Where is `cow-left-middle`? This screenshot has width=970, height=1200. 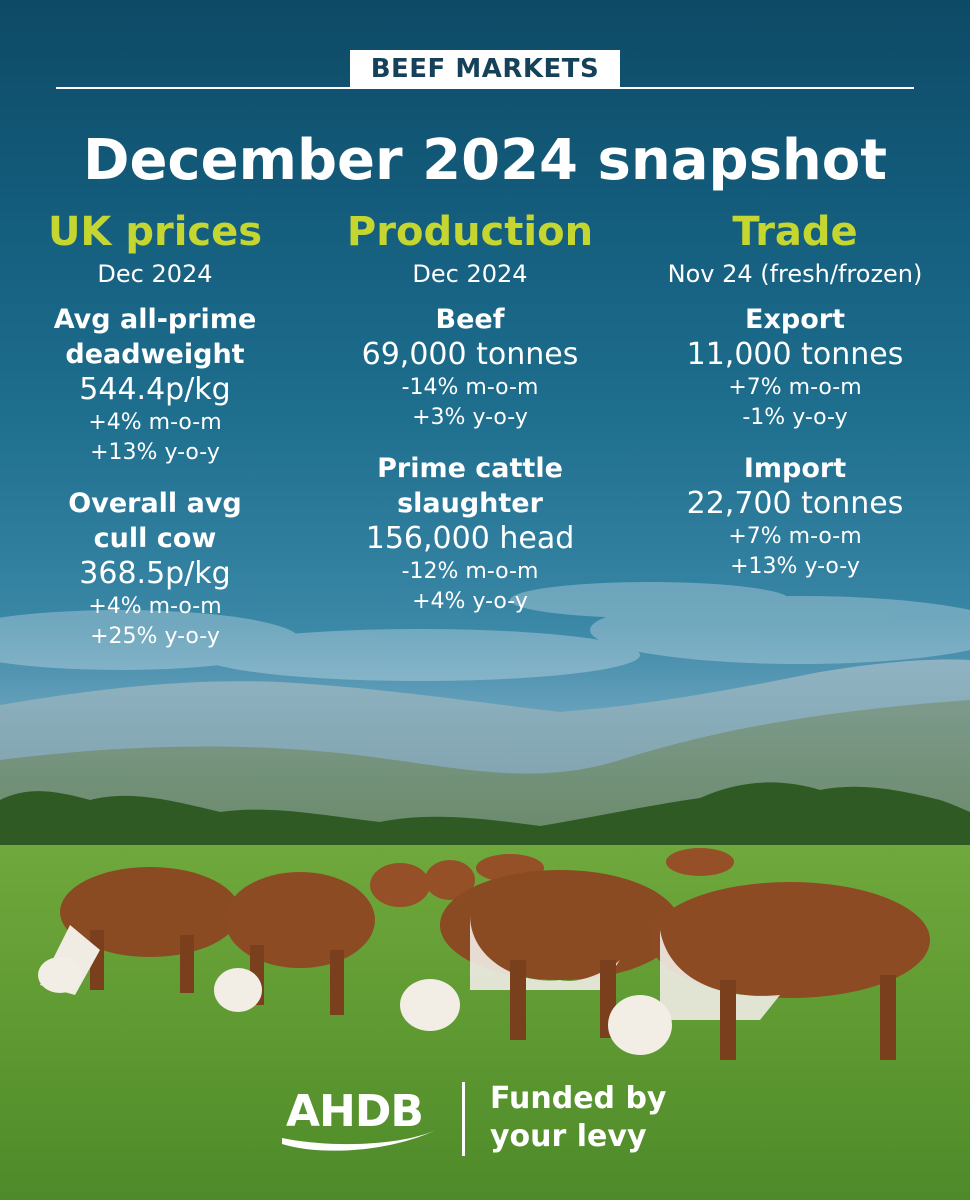 cow-left-middle is located at coordinates (294, 943).